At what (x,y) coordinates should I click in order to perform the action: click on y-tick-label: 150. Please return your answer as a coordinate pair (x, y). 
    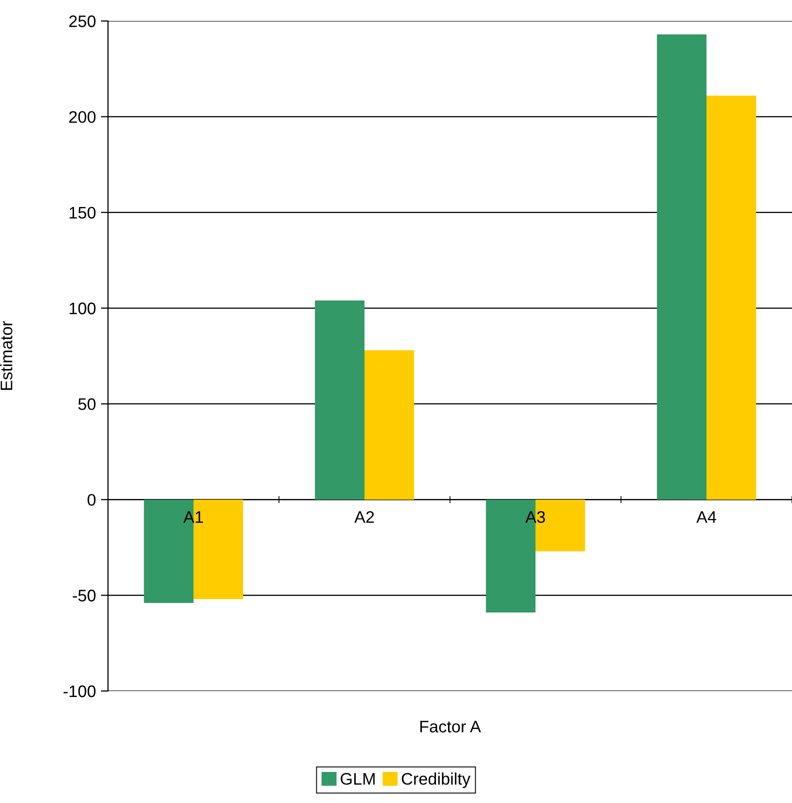
    Looking at the image, I should click on (83, 212).